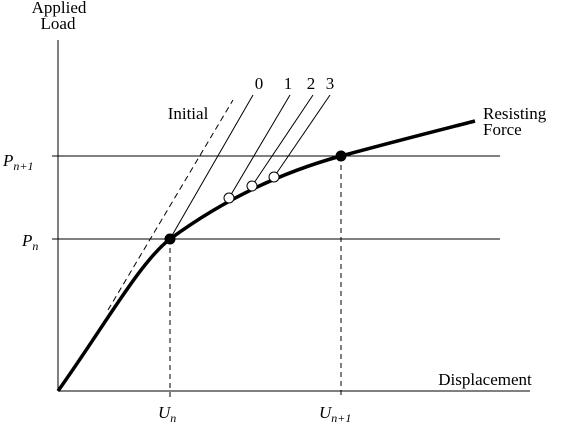  Describe the element at coordinates (23, 166) in the screenshot. I see `load-label-sub: n+1` at that location.